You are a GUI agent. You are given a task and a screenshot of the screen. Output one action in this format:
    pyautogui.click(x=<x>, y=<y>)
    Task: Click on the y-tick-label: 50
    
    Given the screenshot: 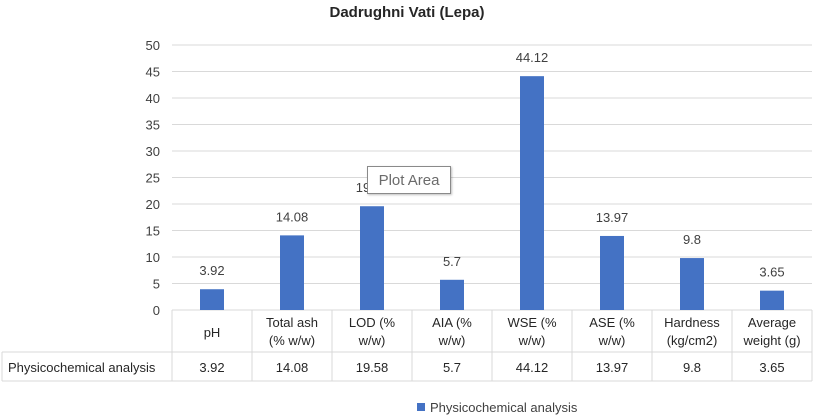 What is the action you would take?
    pyautogui.click(x=153, y=45)
    